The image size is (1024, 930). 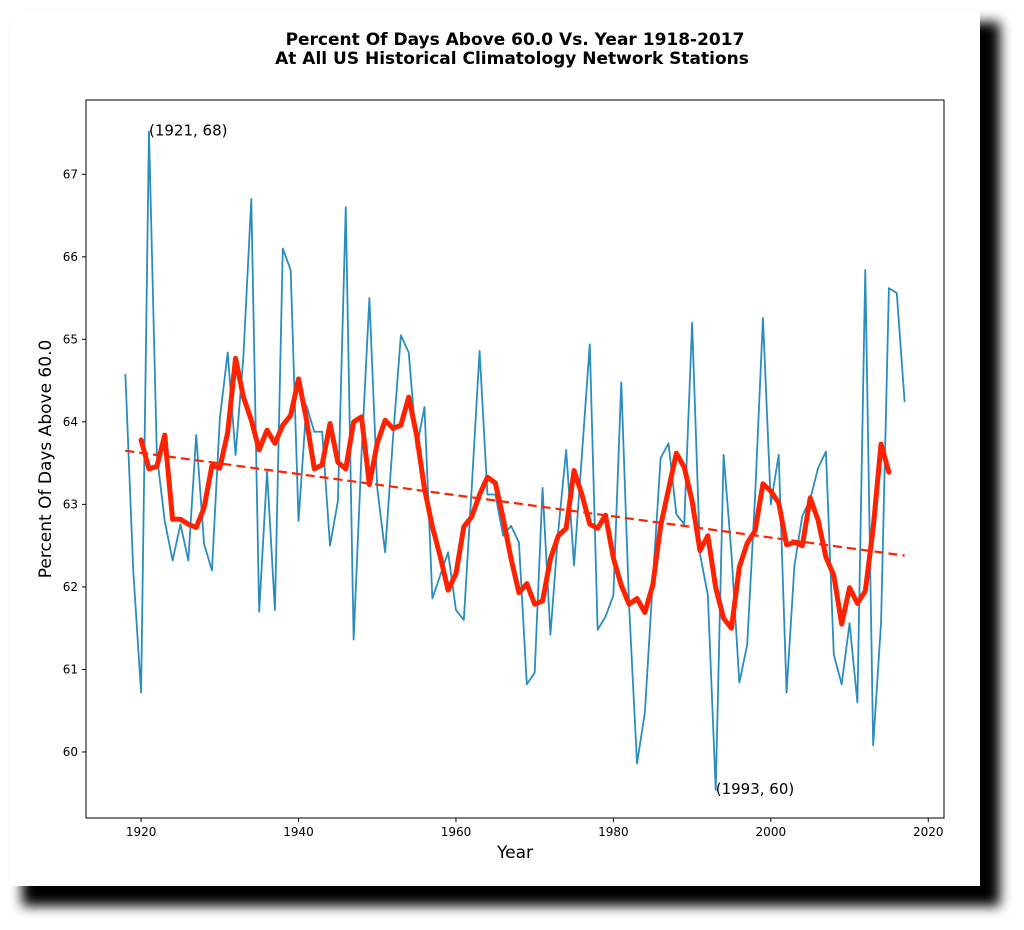 I want to click on y-axis-label: Percent Of Days Above 60.0, so click(x=46, y=459).